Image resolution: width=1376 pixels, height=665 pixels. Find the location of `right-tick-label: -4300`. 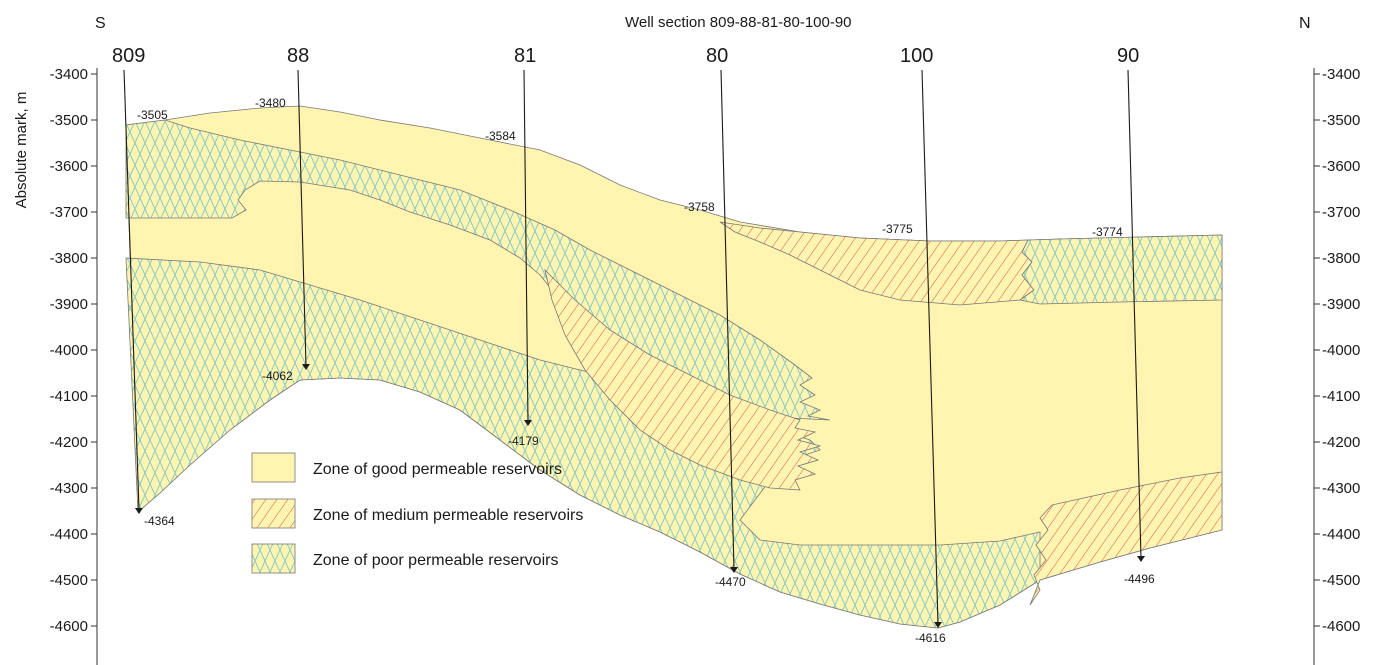

right-tick-label: -4300 is located at coordinates (1341, 488).